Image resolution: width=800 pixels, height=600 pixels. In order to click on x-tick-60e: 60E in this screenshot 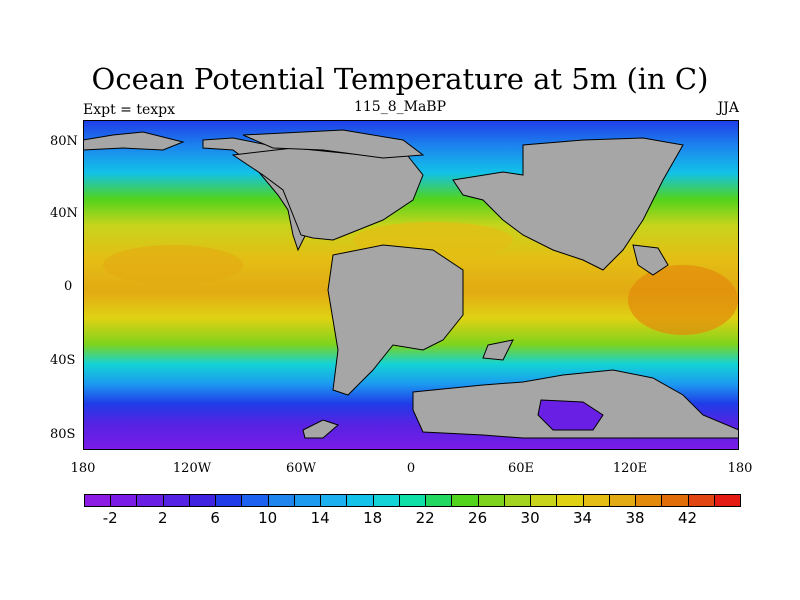, I will do `click(521, 468)`.